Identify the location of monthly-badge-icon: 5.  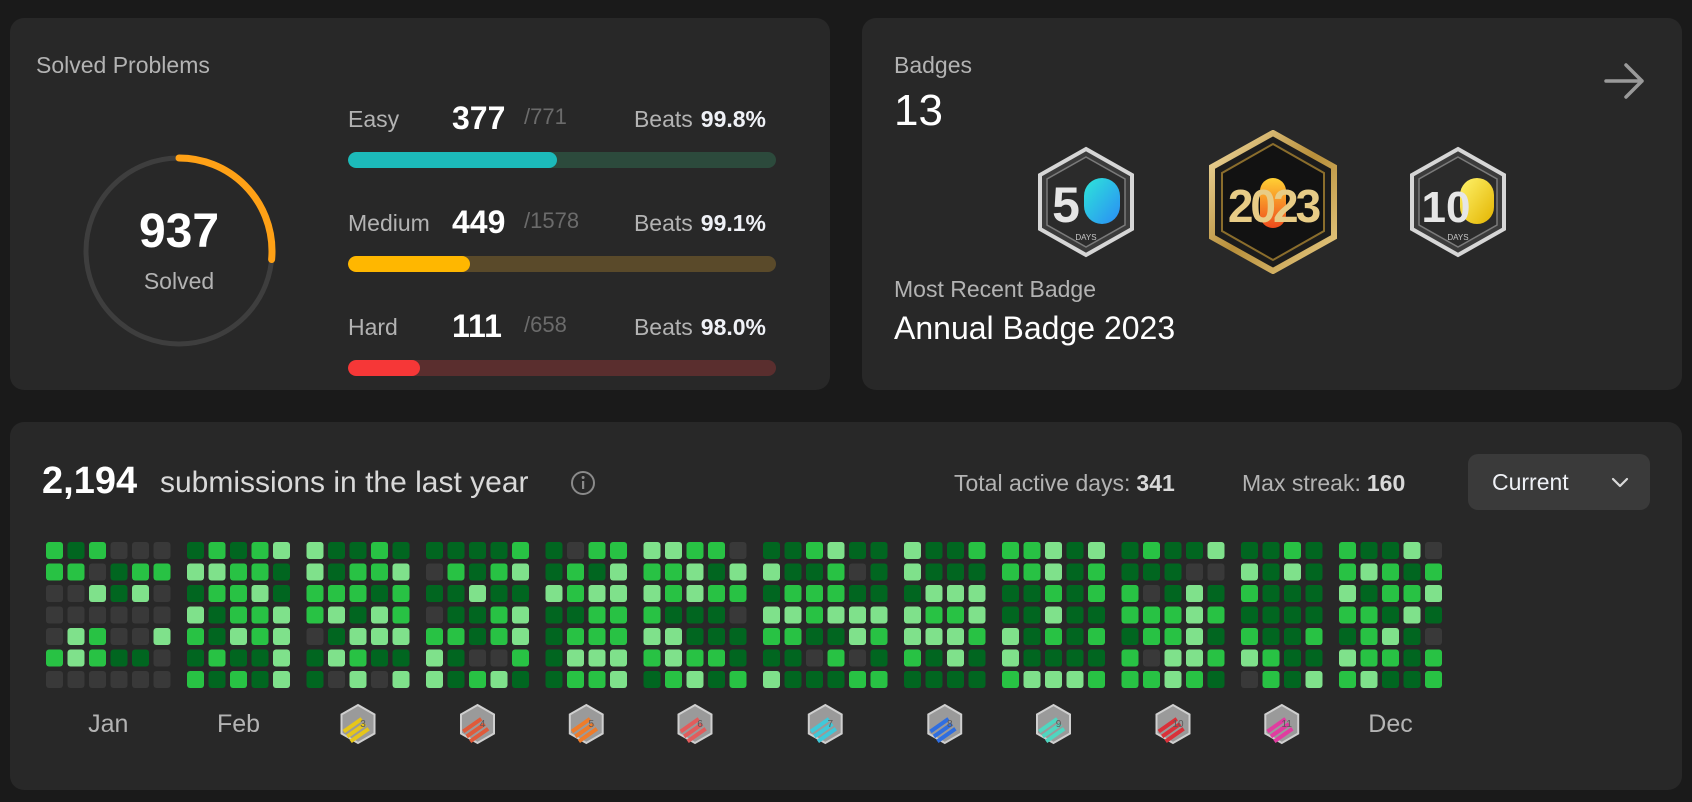
(586, 724).